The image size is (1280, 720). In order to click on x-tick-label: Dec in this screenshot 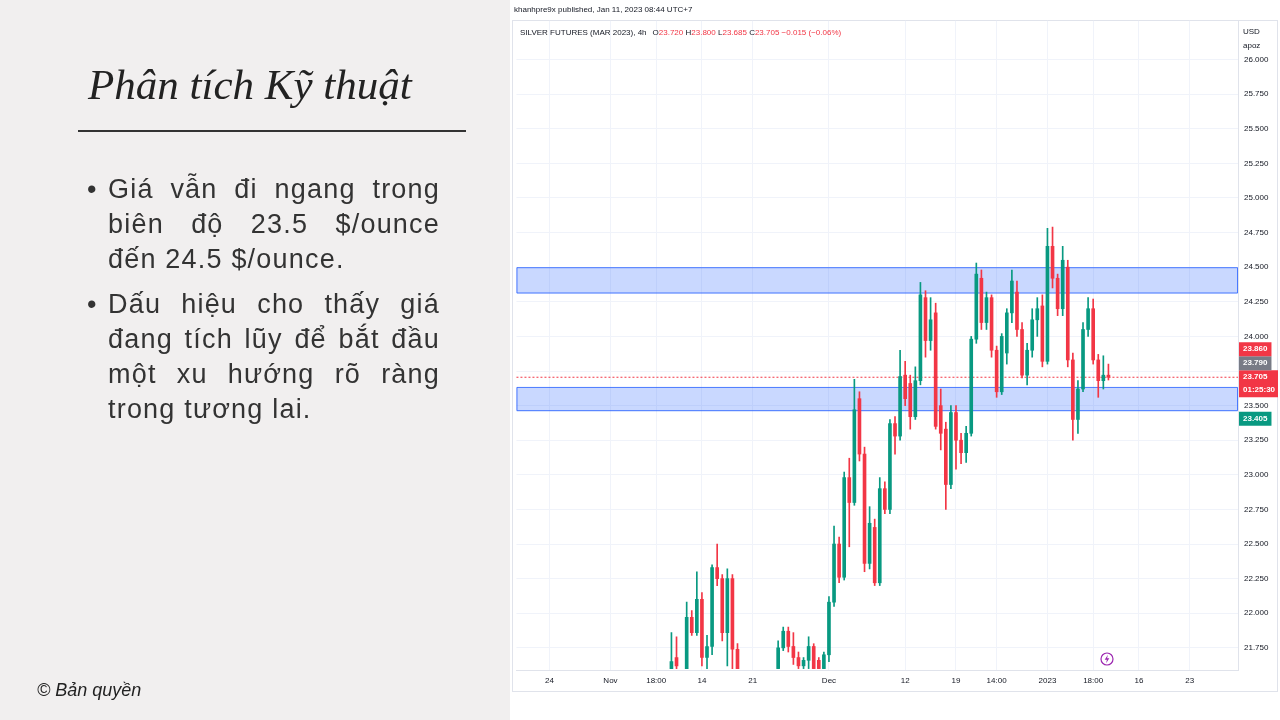, I will do `click(828, 681)`.